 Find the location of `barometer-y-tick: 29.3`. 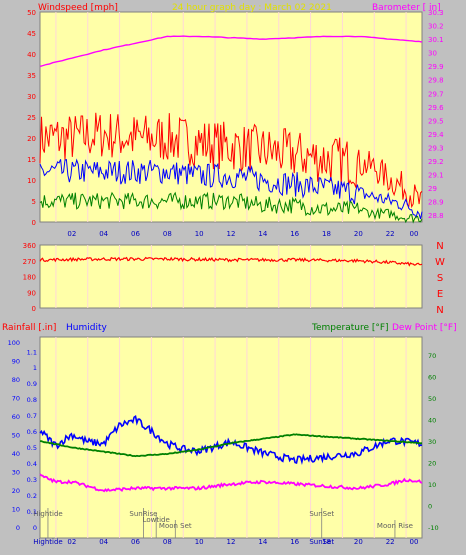

barometer-y-tick: 29.3 is located at coordinates (436, 148).